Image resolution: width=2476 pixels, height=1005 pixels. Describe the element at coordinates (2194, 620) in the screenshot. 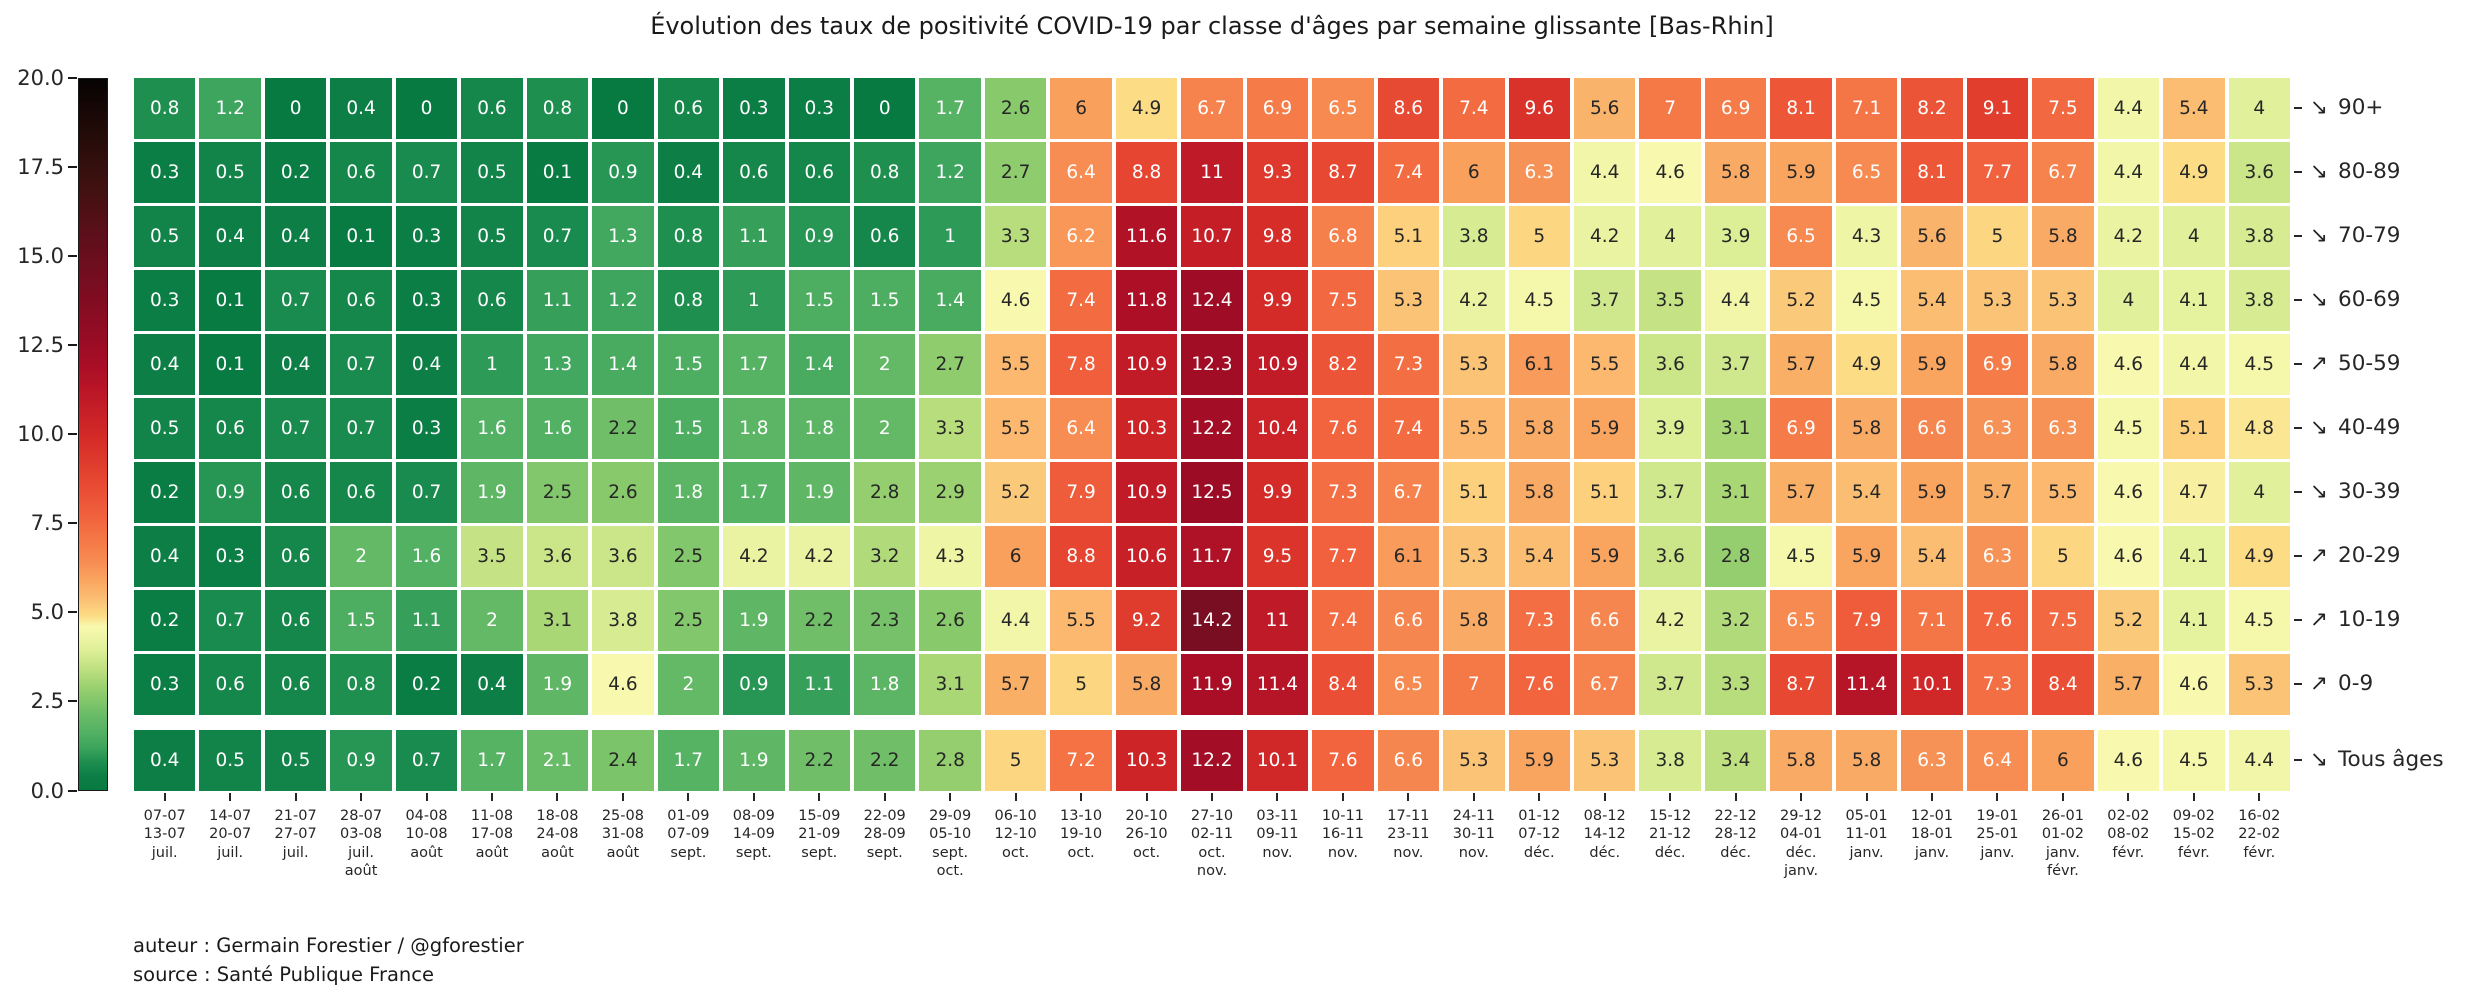

I see `heatmap-cell: 4.1` at that location.